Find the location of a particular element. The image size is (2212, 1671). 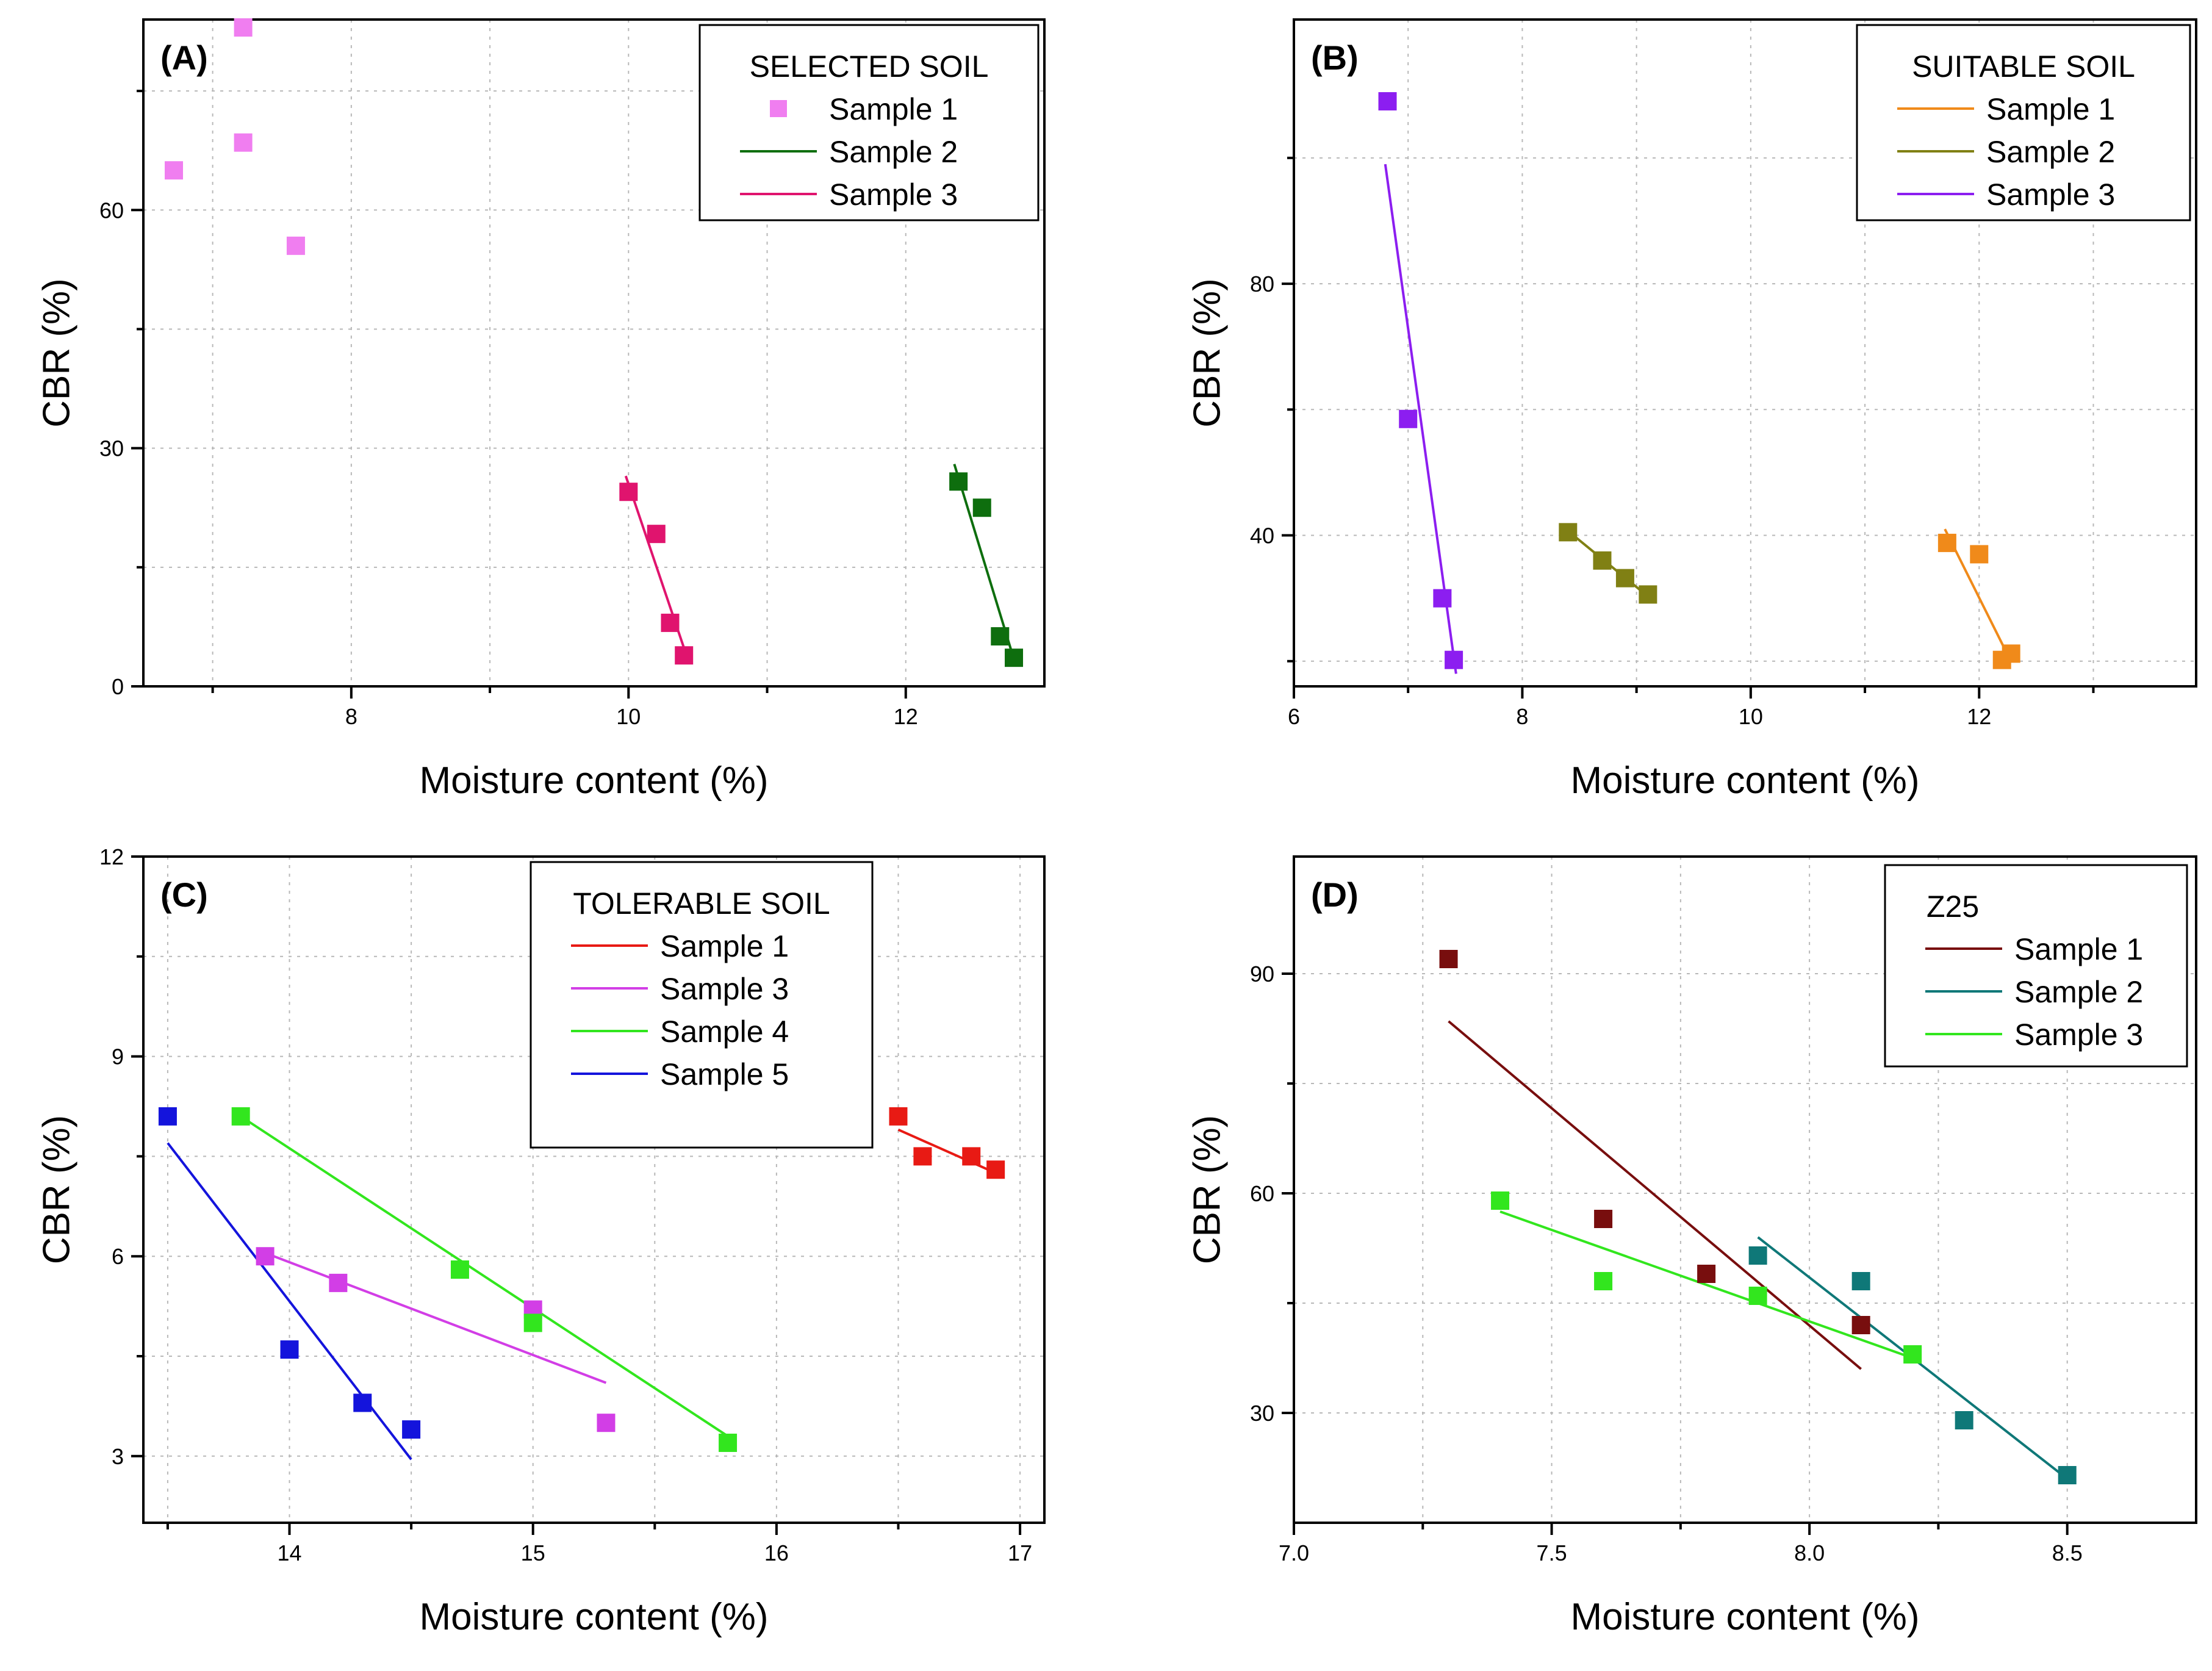

panel-c-x-tick-label: 14 is located at coordinates (289, 1552).